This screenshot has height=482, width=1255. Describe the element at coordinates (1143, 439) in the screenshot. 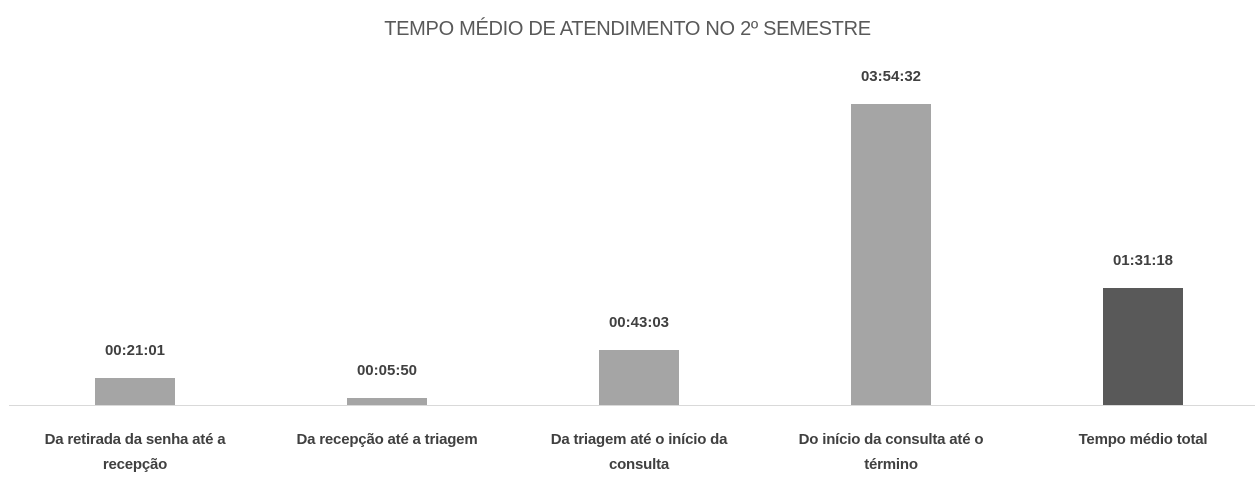

I see `x-tick-label: Tempo médio total` at that location.